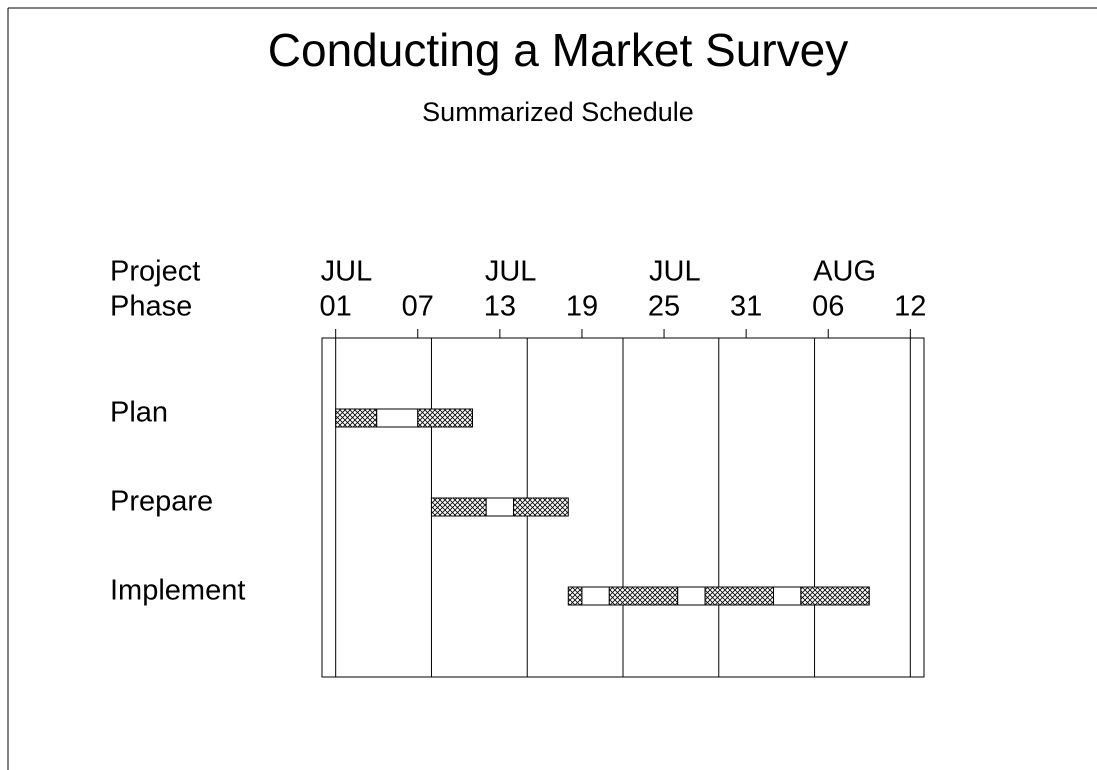 This screenshot has width=1097, height=770. I want to click on chart-title: Conducting a Market Survey, so click(558, 50).